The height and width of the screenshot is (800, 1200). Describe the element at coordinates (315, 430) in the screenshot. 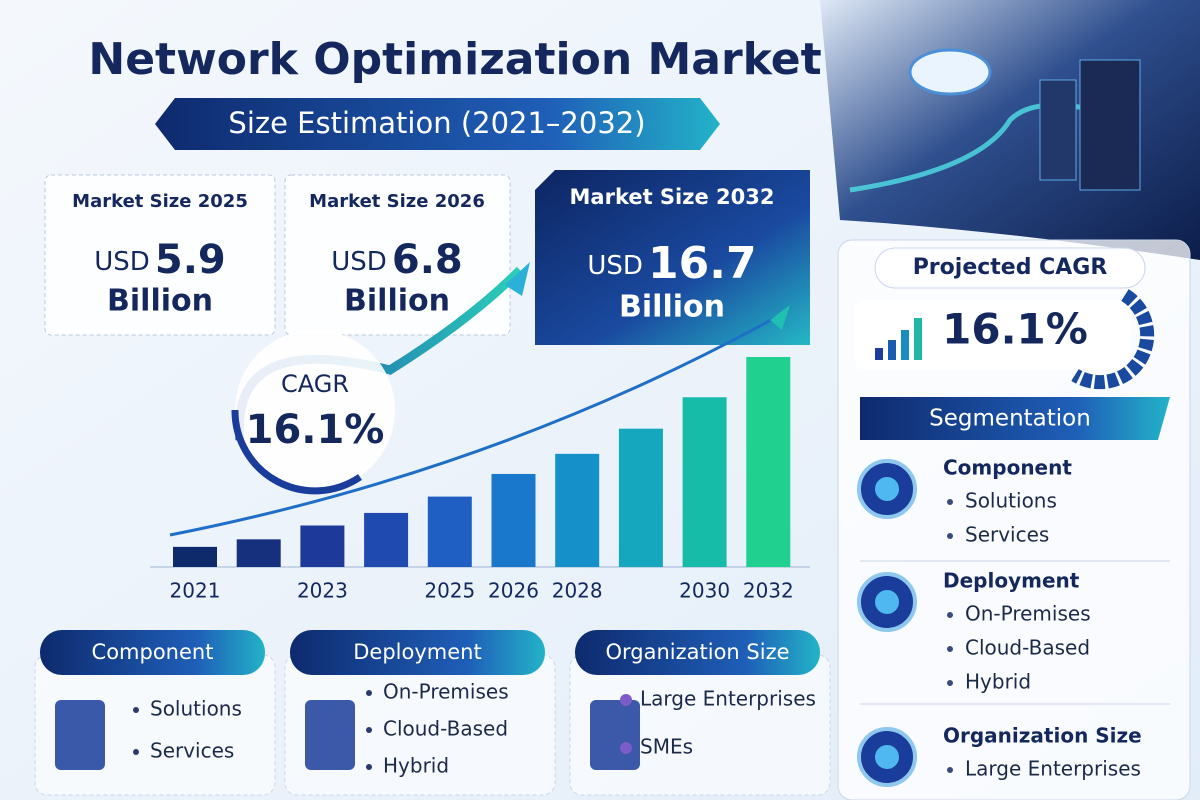

I see `cagr-value: 16.1%` at that location.